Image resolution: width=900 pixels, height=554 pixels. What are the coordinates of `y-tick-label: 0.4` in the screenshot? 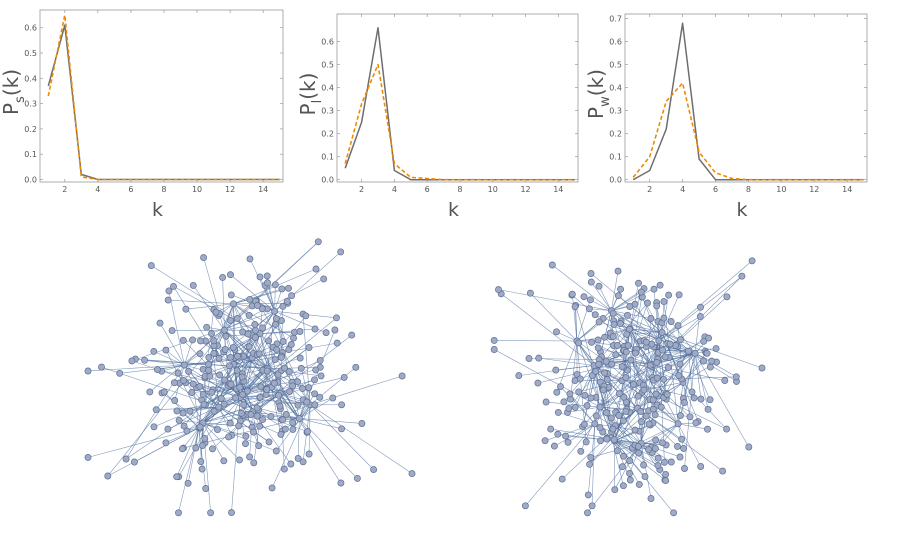 It's located at (615, 88).